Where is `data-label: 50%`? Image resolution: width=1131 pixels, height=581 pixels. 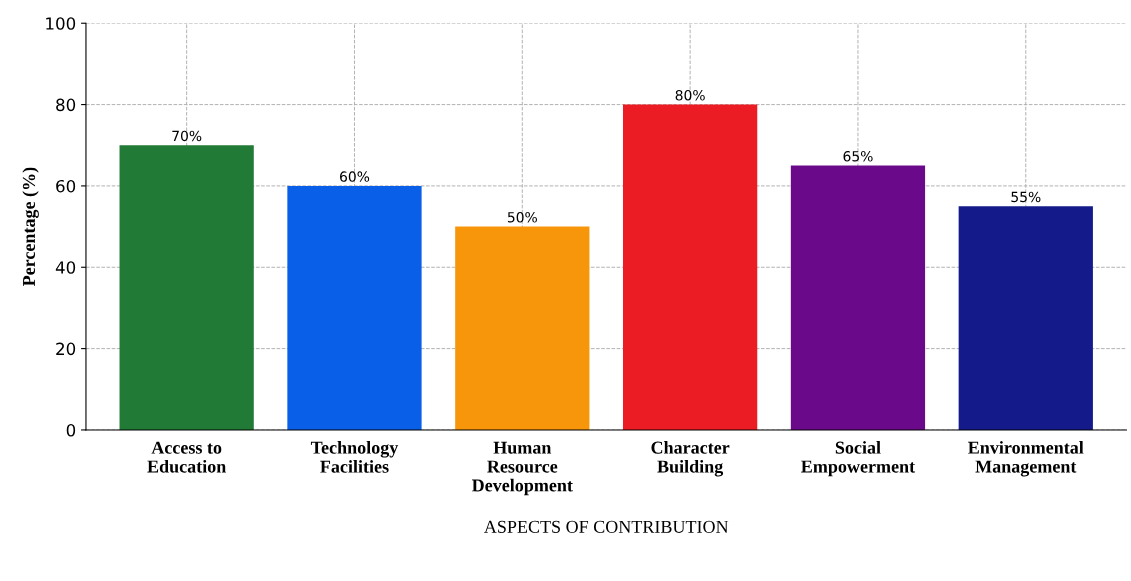
data-label: 50% is located at coordinates (522, 217).